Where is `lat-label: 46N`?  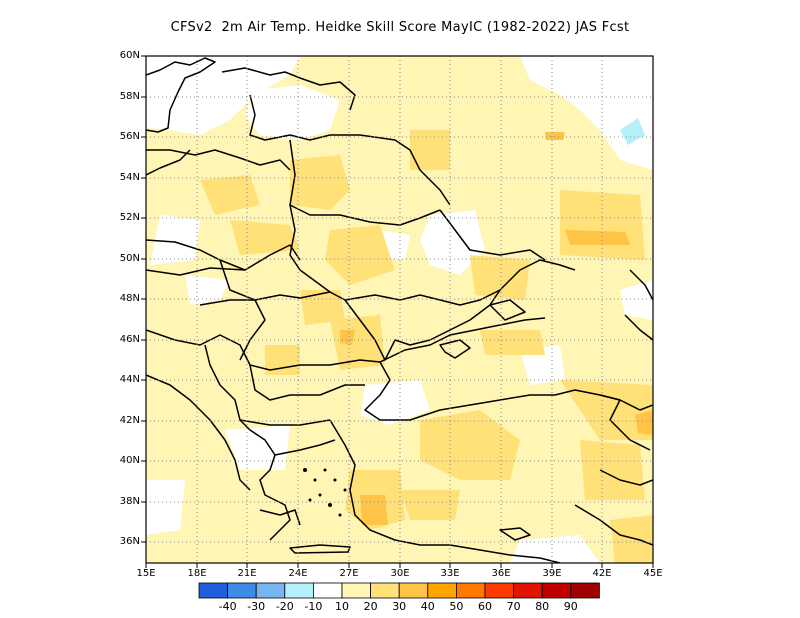
lat-label: 46N is located at coordinates (129, 339).